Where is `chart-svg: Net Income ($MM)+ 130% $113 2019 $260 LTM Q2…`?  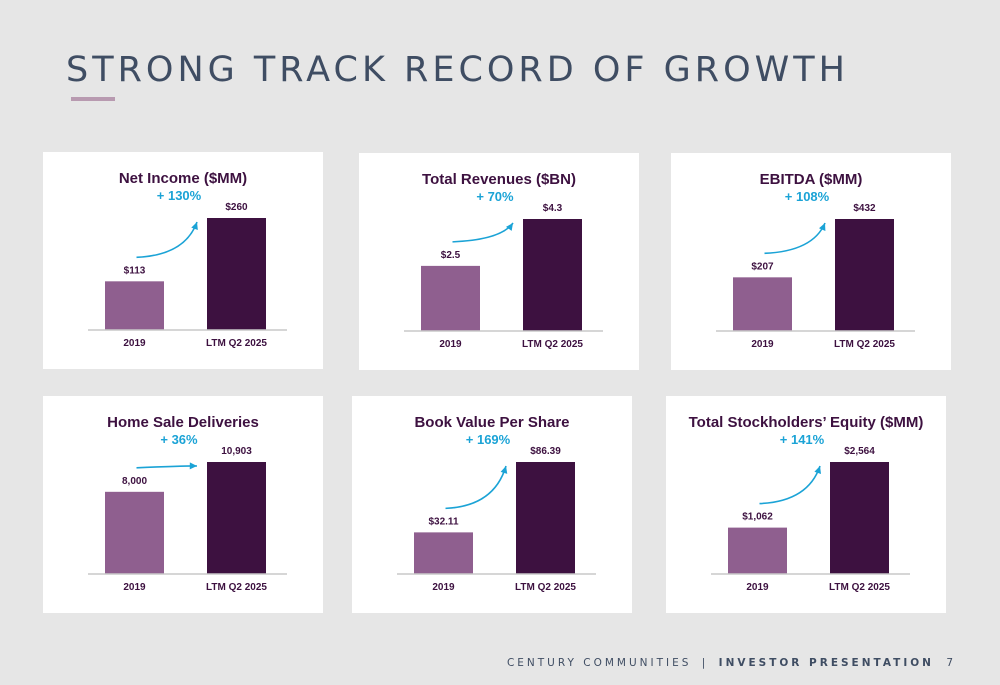 chart-svg: Net Income ($MM)+ 130% $113 2019 $260 LTM Q2… is located at coordinates (187, 259).